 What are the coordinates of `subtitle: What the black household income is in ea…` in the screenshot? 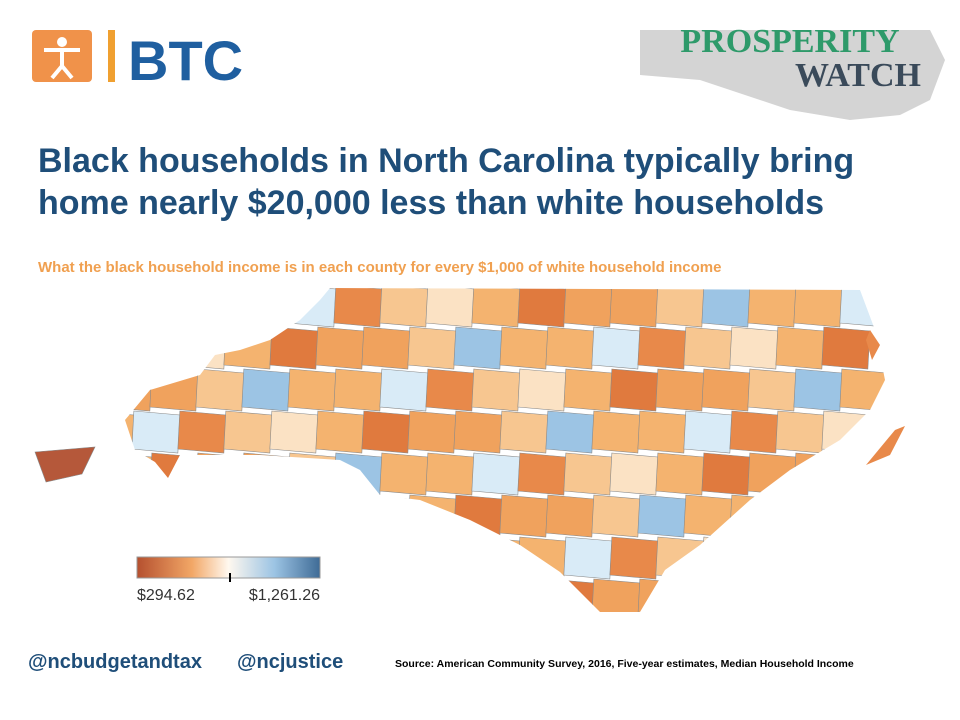 It's located at (379, 267).